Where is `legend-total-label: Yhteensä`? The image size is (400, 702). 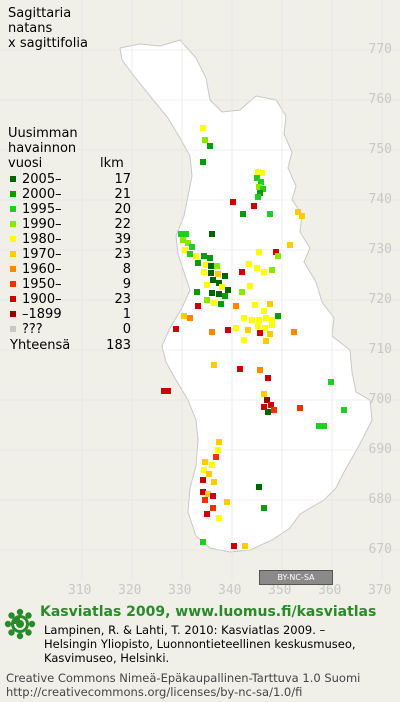 legend-total-label: Yhteensä is located at coordinates (40, 345).